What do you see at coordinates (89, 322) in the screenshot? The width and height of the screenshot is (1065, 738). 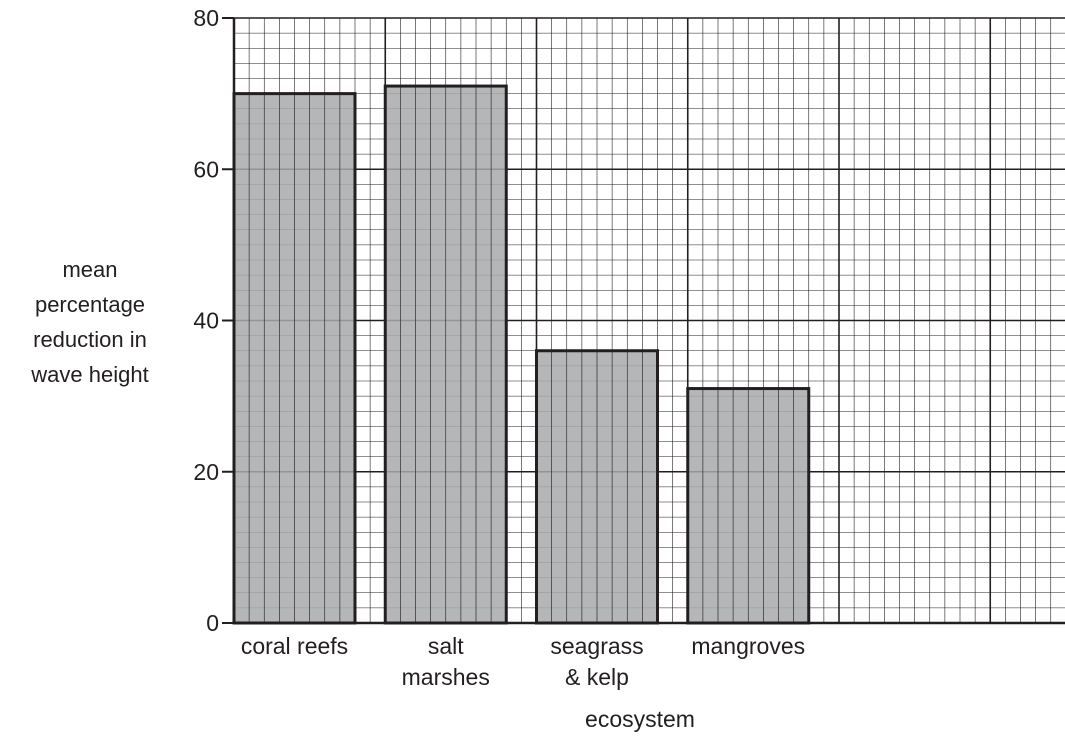 I see `y-axis-title: mean percentage reduction in wave height` at bounding box center [89, 322].